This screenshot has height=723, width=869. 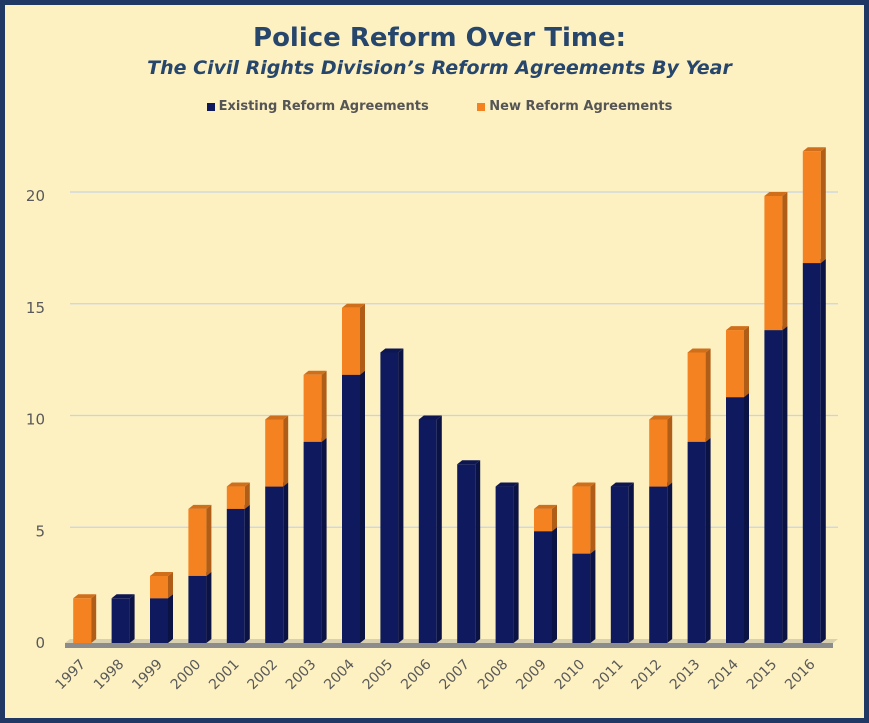 I want to click on x-tick-label: 1997, so click(x=71, y=675).